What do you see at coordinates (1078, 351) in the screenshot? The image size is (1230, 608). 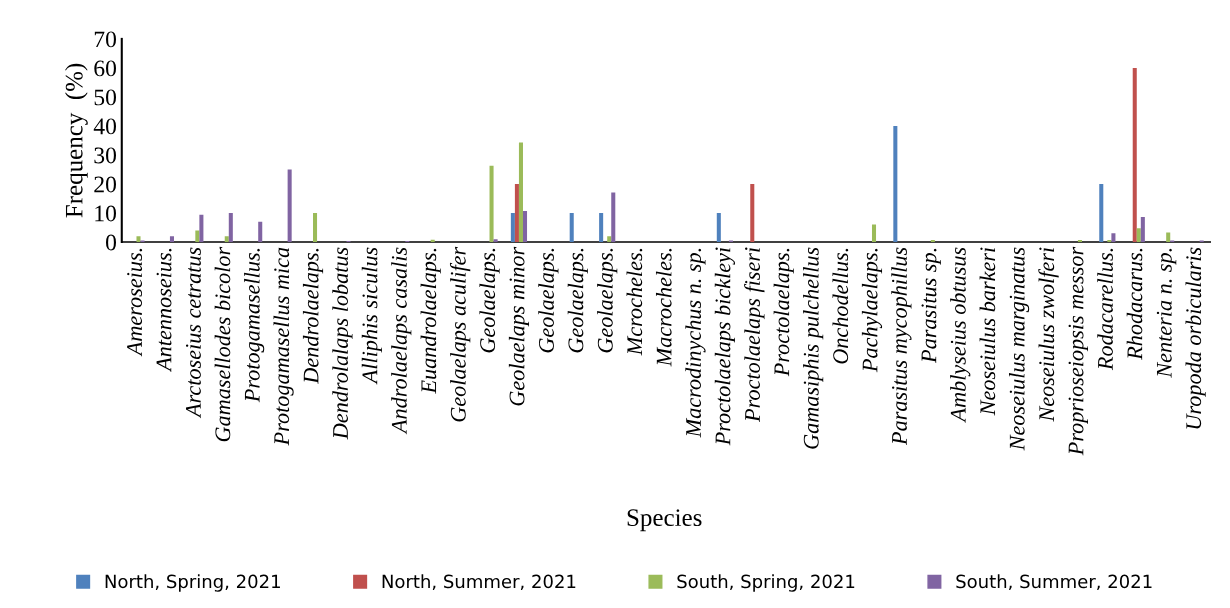 I see `x-tick-label: Proprioseiopsis messor` at bounding box center [1078, 351].